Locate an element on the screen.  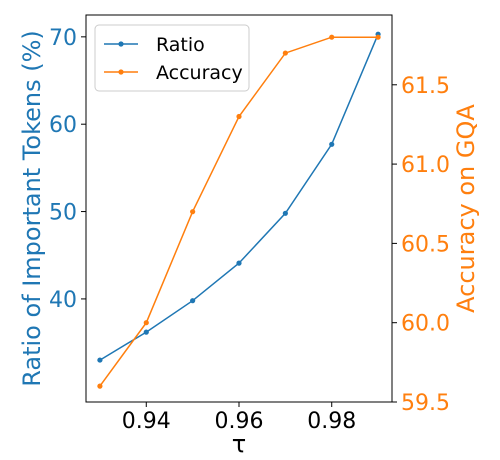
legend-label-accuracy: Accuracy is located at coordinates (199, 73).